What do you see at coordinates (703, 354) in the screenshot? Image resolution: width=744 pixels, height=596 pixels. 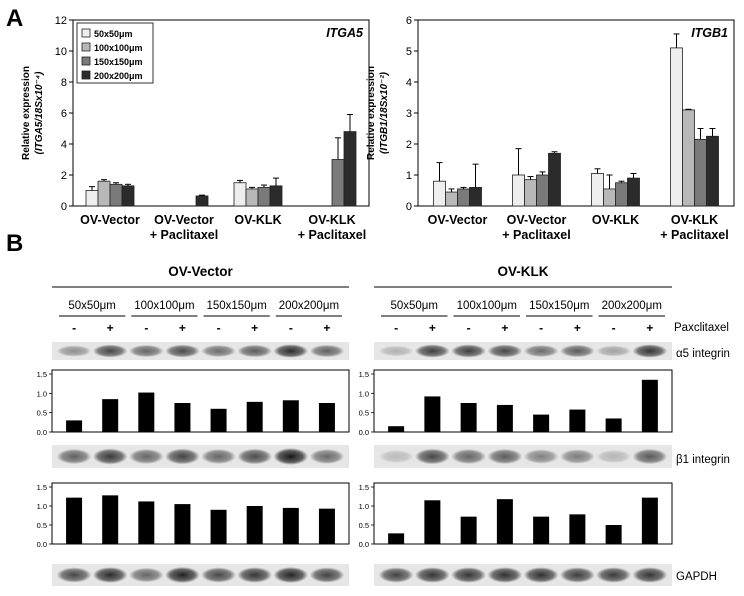 I see `row-label-alpha5-integrin: α5 integrin` at bounding box center [703, 354].